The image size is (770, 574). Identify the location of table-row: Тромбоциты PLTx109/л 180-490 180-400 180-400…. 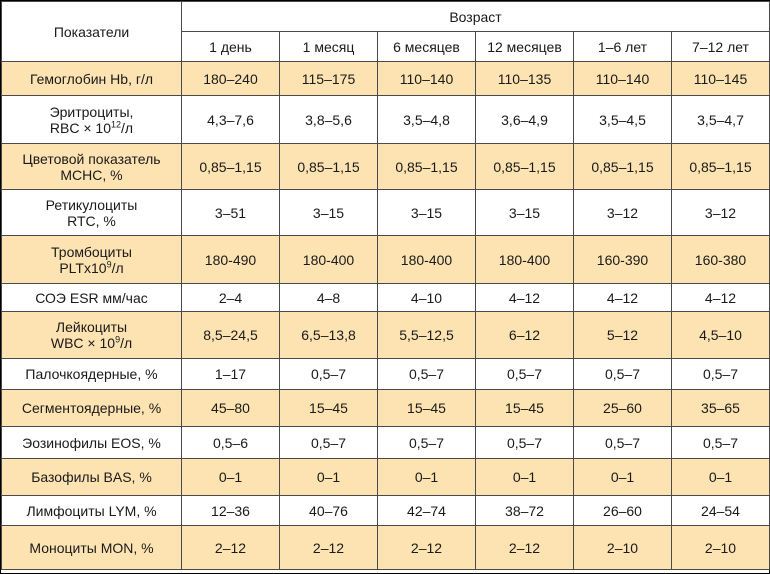
(385, 259).